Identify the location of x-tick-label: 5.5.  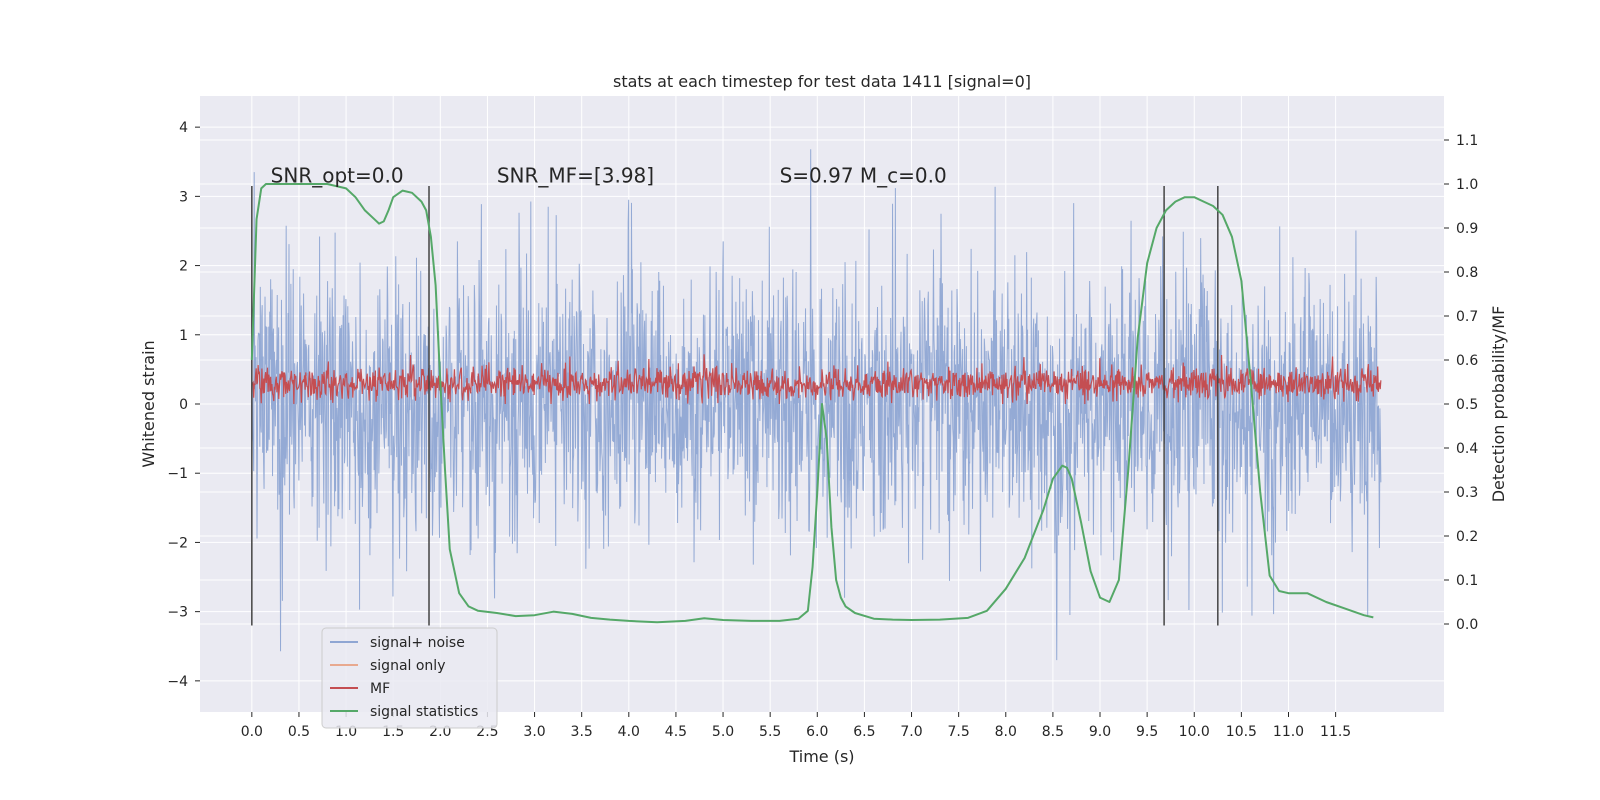
(770, 732).